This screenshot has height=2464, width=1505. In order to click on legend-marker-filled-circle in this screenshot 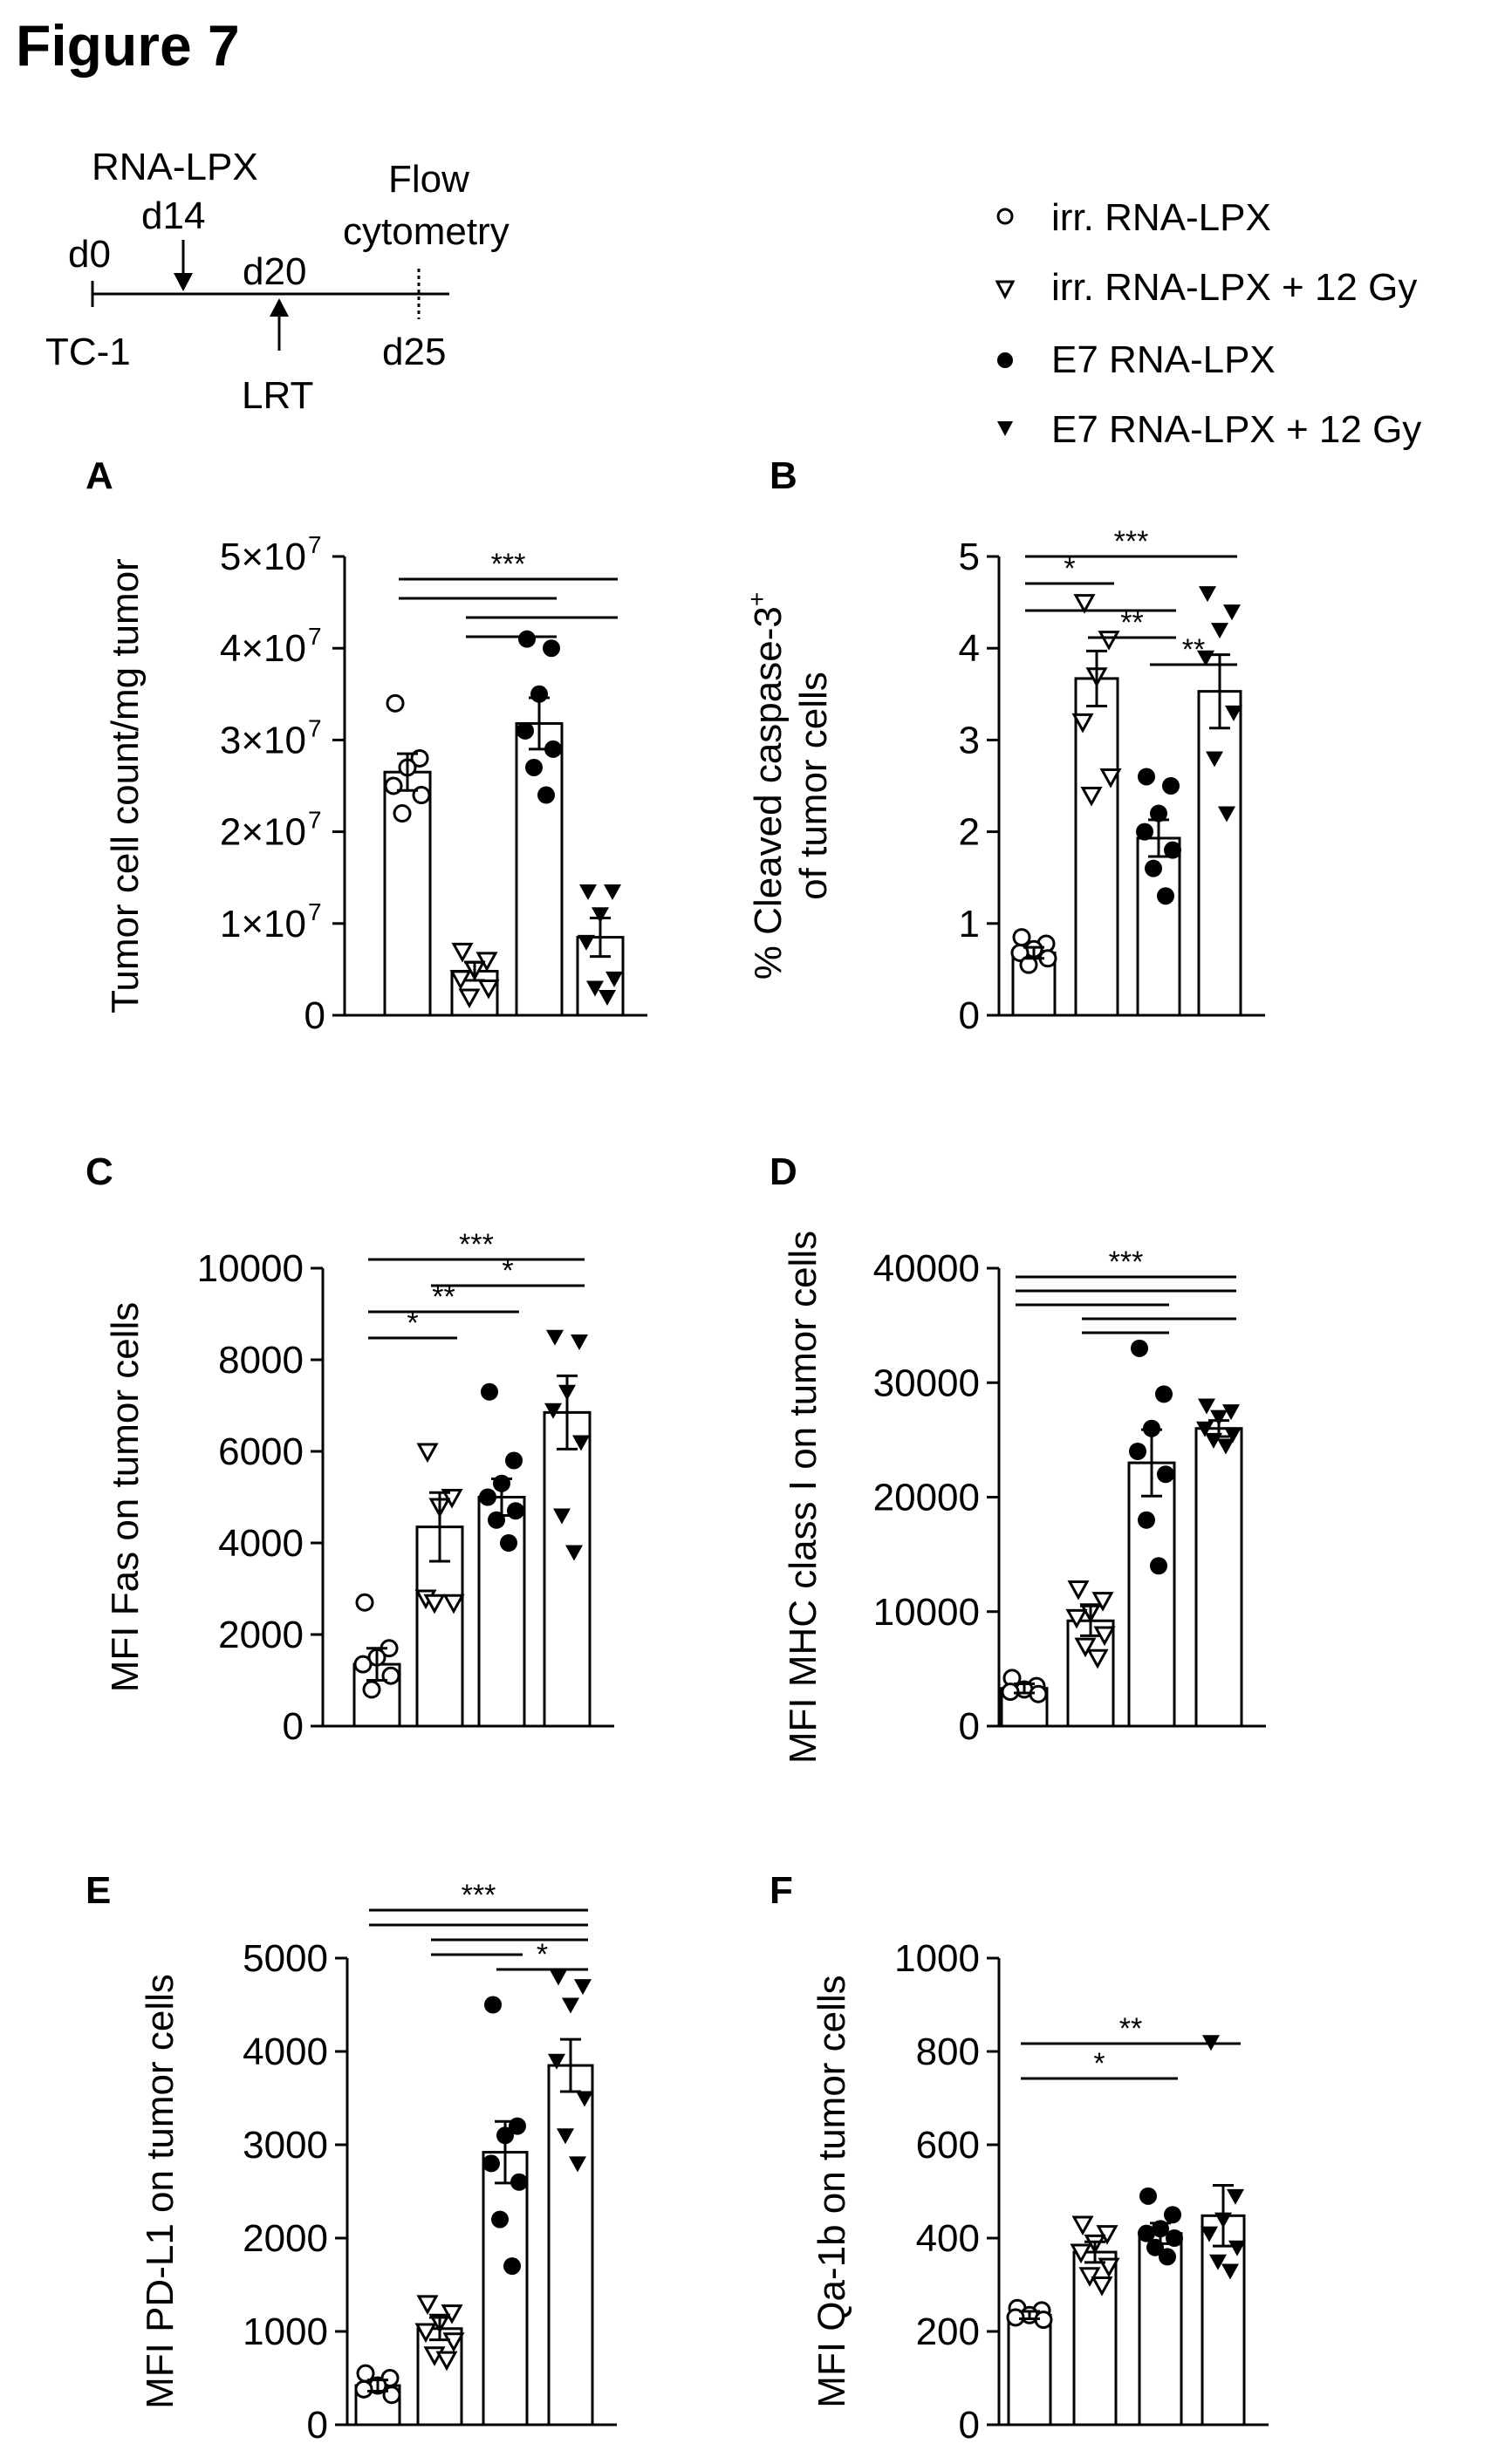, I will do `click(1005, 360)`.